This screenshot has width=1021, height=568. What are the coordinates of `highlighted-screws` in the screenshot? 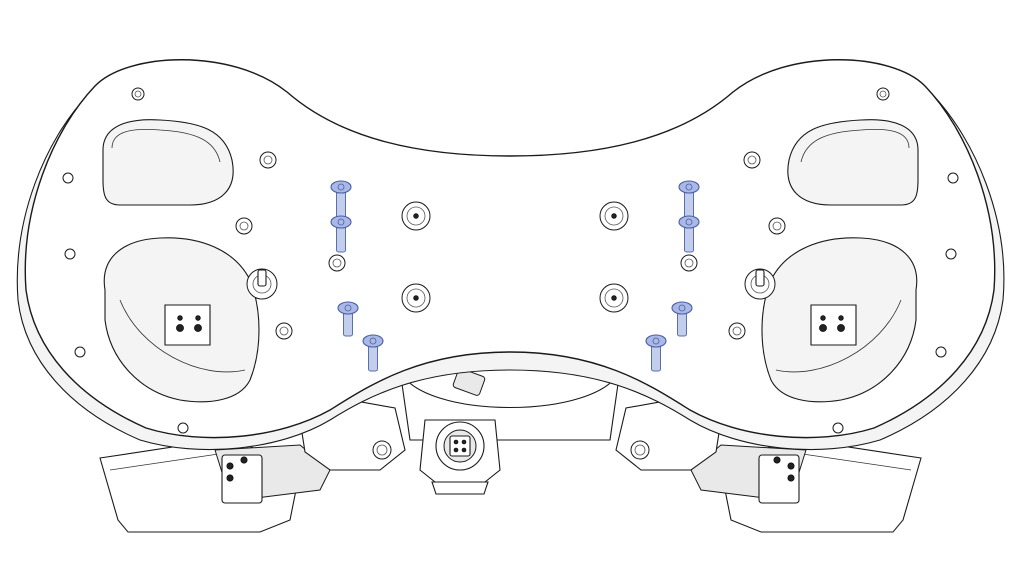 It's located at (515, 276).